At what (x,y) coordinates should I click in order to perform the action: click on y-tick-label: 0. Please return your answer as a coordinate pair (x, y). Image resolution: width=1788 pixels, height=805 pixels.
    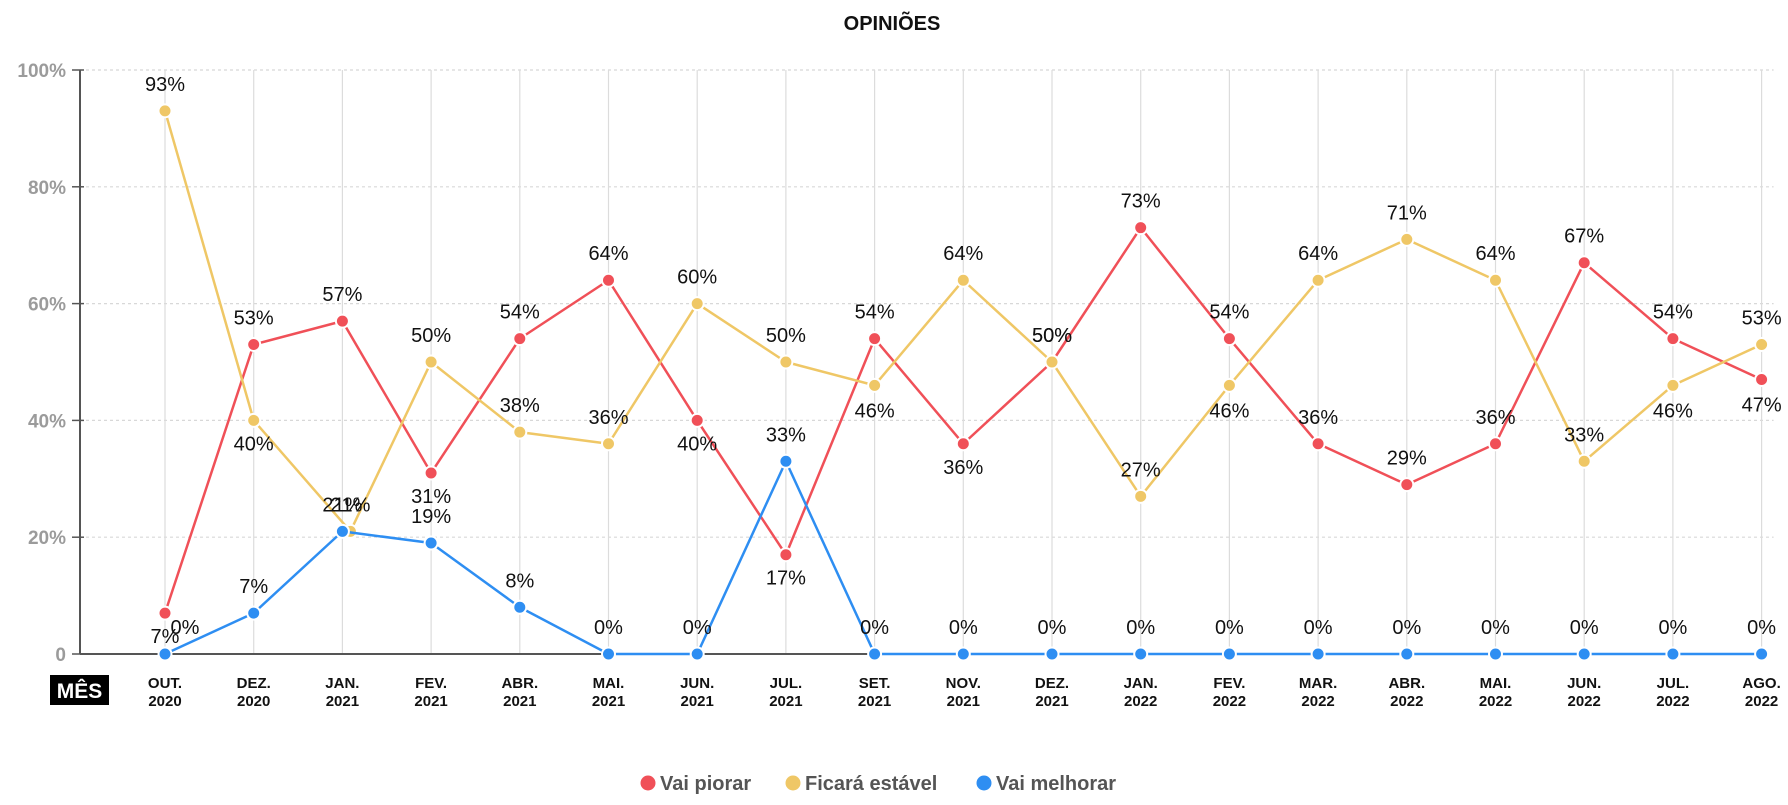
    Looking at the image, I should click on (60, 655).